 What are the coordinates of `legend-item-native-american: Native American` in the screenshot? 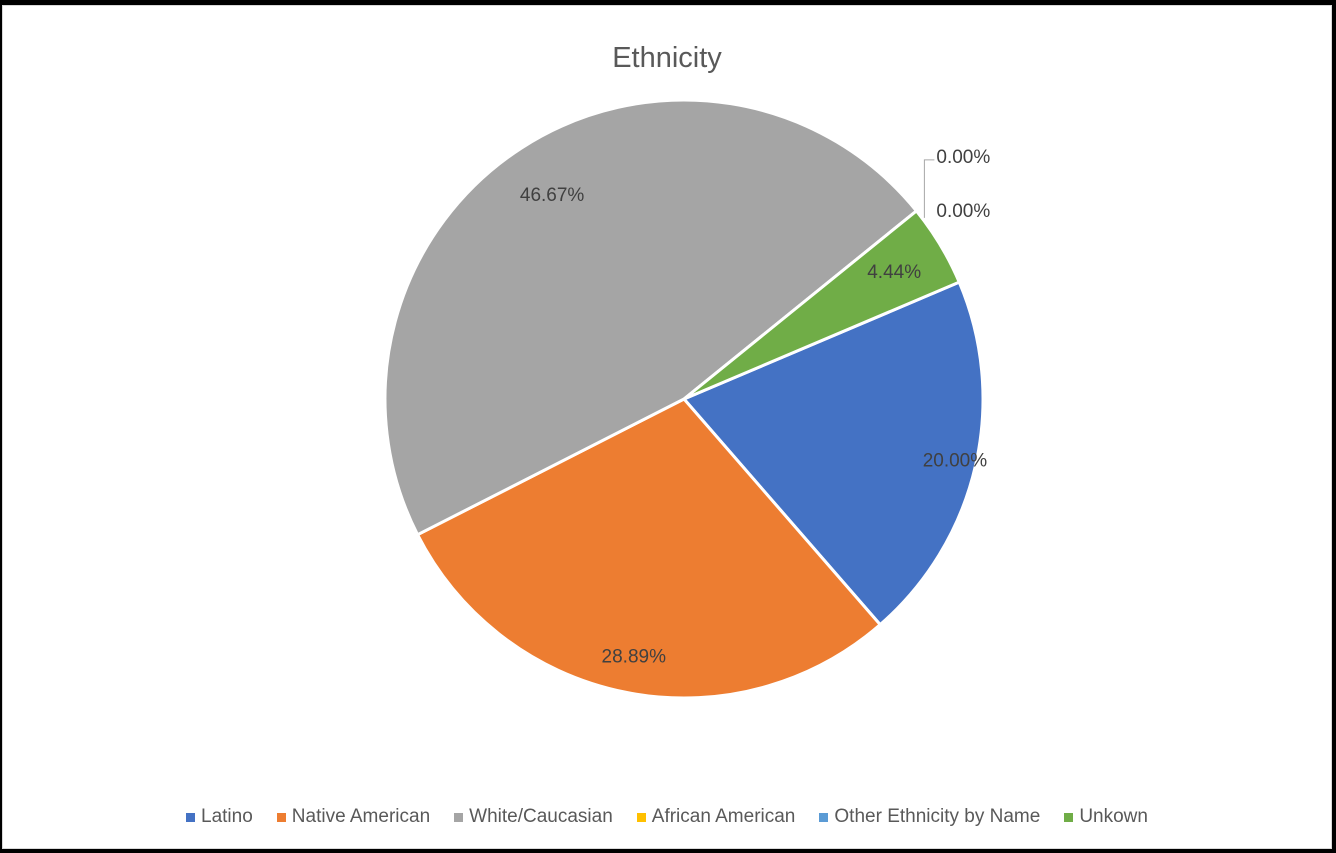 It's located at (353, 817).